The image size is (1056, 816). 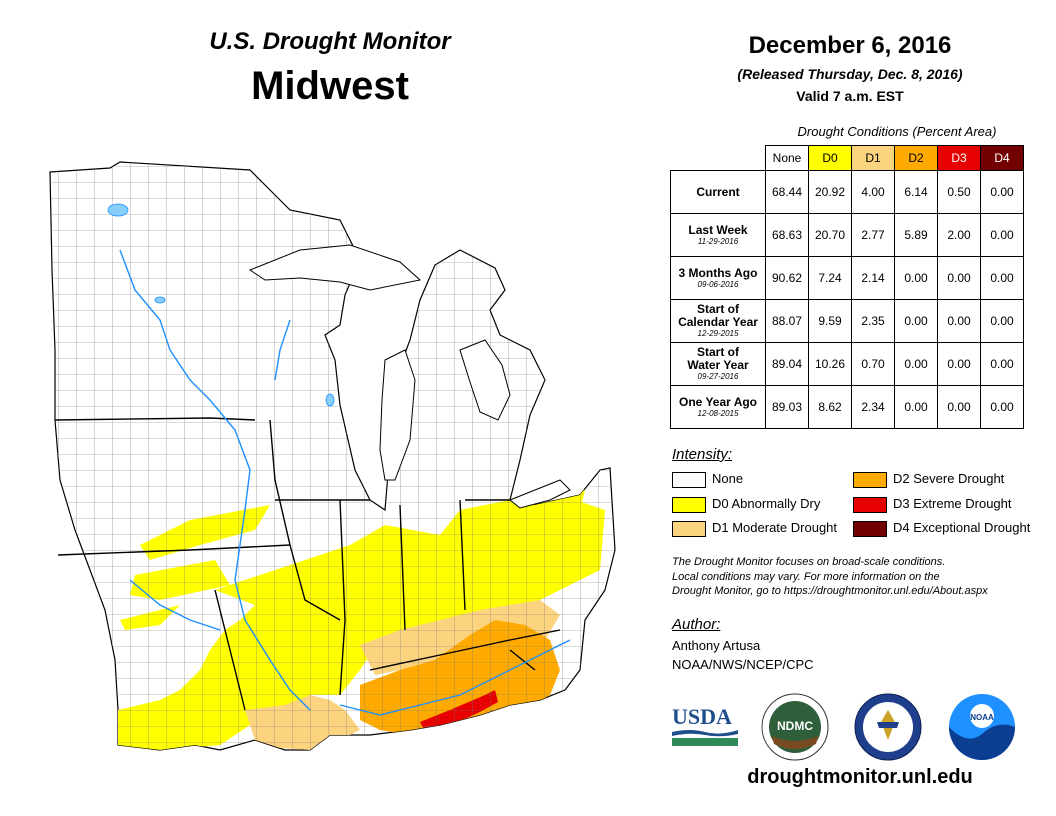 I want to click on table-cell: 6.14, so click(x=916, y=192).